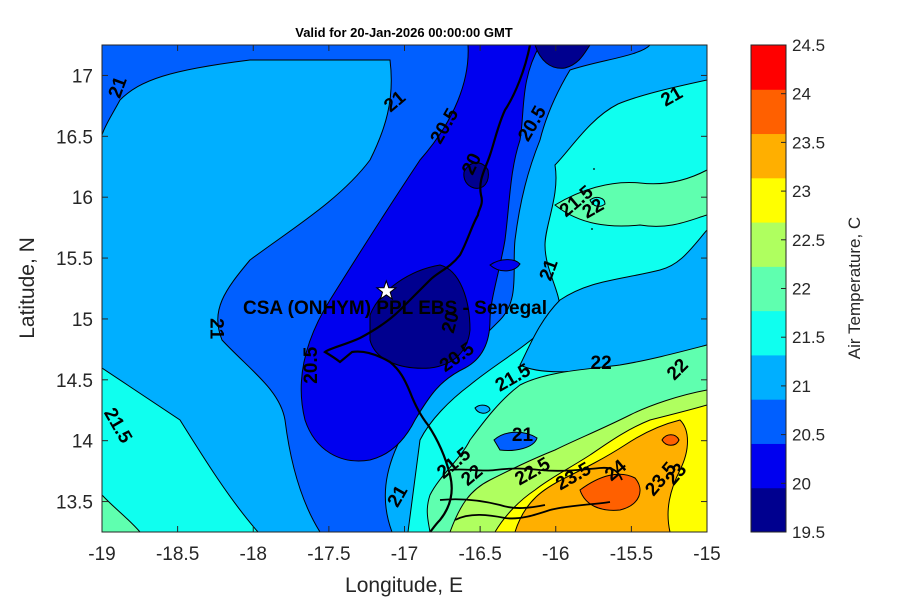 This screenshot has height=600, width=900. What do you see at coordinates (74, 381) in the screenshot?
I see `y-tick-label: 14.5` at bounding box center [74, 381].